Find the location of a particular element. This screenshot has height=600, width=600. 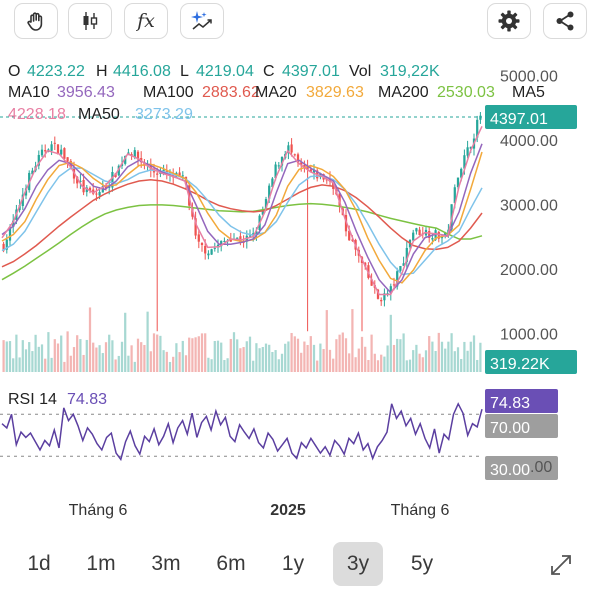

indicators-button: fx is located at coordinates (146, 21).